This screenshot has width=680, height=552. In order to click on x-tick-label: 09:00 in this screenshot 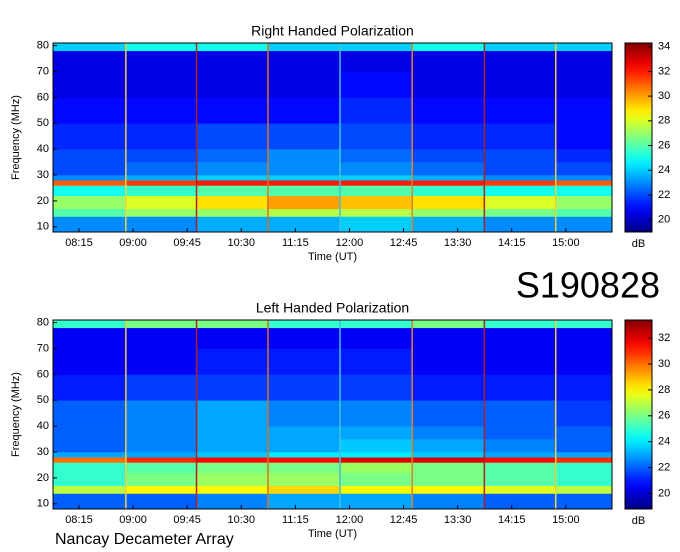, I will do `click(133, 243)`.